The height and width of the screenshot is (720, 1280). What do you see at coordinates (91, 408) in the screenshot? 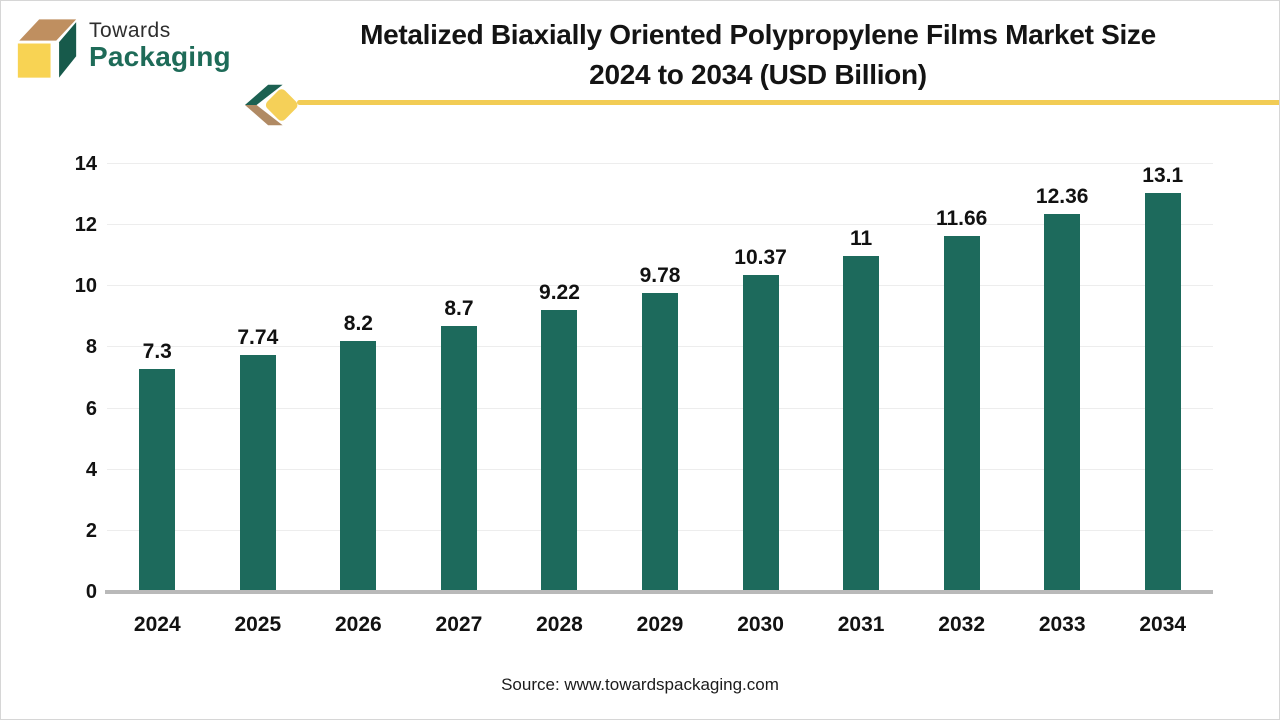
I see `y-tick-6: 6` at bounding box center [91, 408].